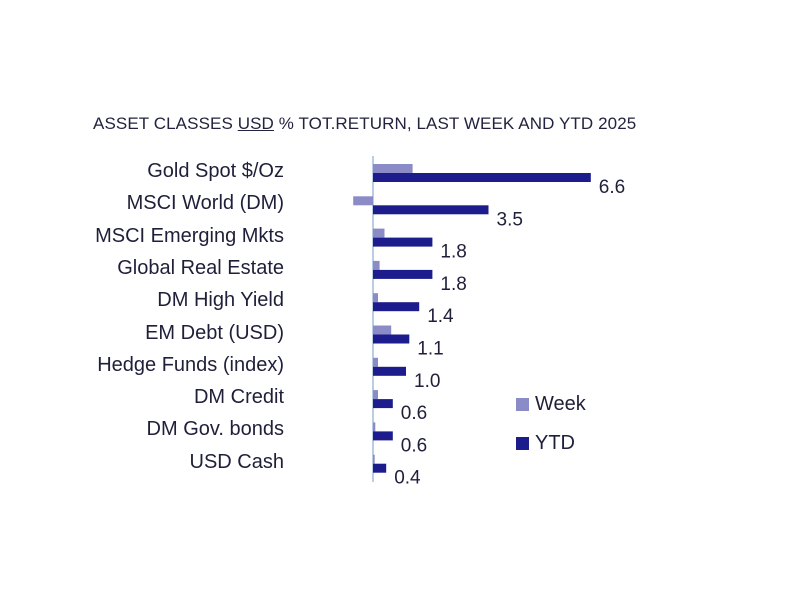 This screenshot has width=800, height=600. I want to click on legend-week-label: Week, so click(560, 404).